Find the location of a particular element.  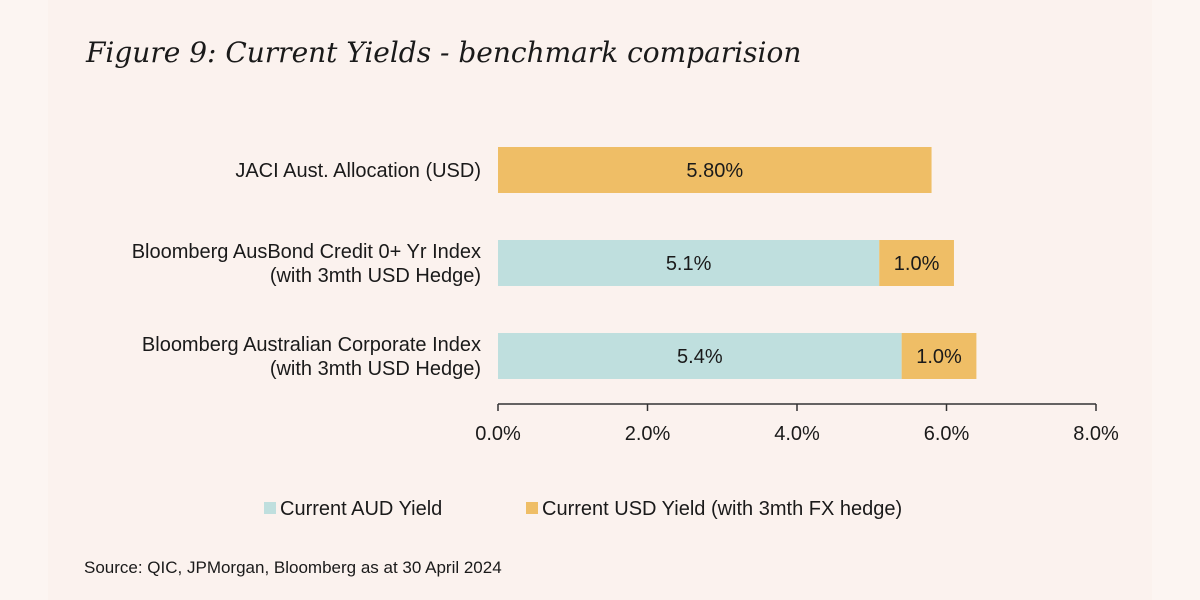

data-label: 5.4% is located at coordinates (700, 357).